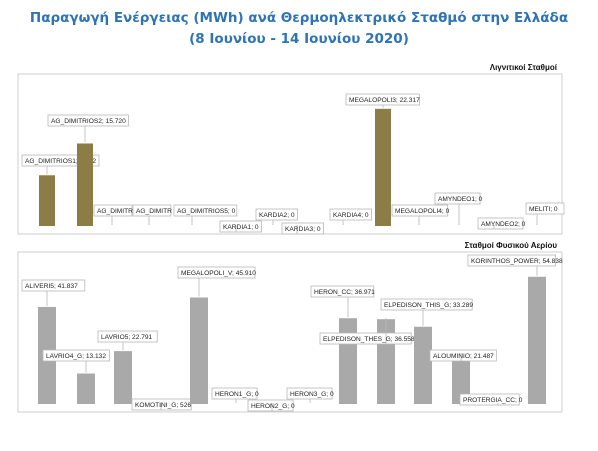 This screenshot has height=451, width=598. What do you see at coordinates (503, 224) in the screenshot?
I see `data-label: AMYNDEO2; 0` at bounding box center [503, 224].